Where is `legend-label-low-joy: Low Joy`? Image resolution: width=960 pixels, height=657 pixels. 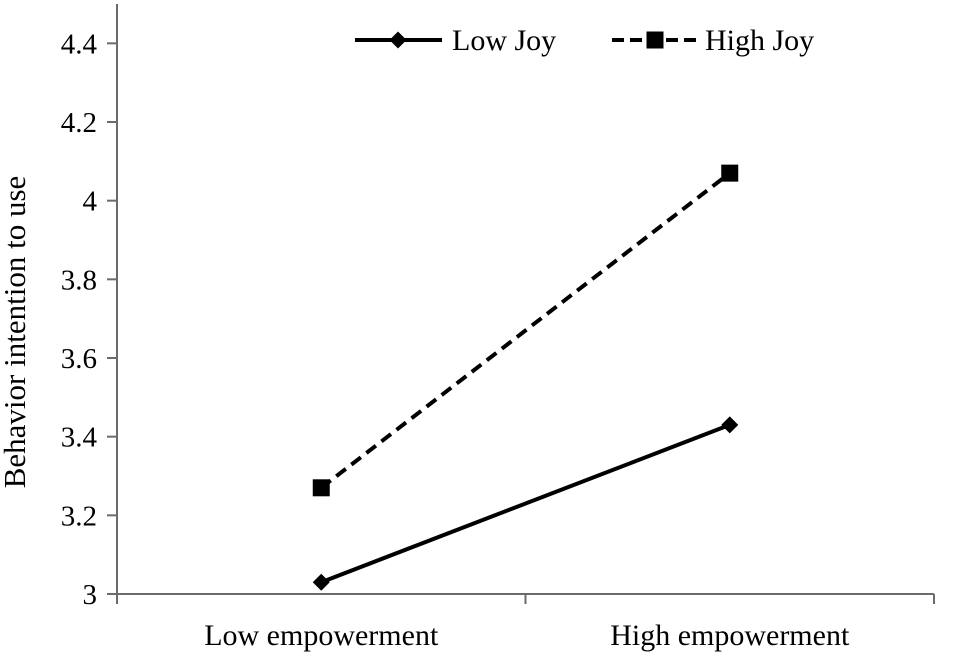
legend-label-low-joy: Low Joy is located at coordinates (504, 40).